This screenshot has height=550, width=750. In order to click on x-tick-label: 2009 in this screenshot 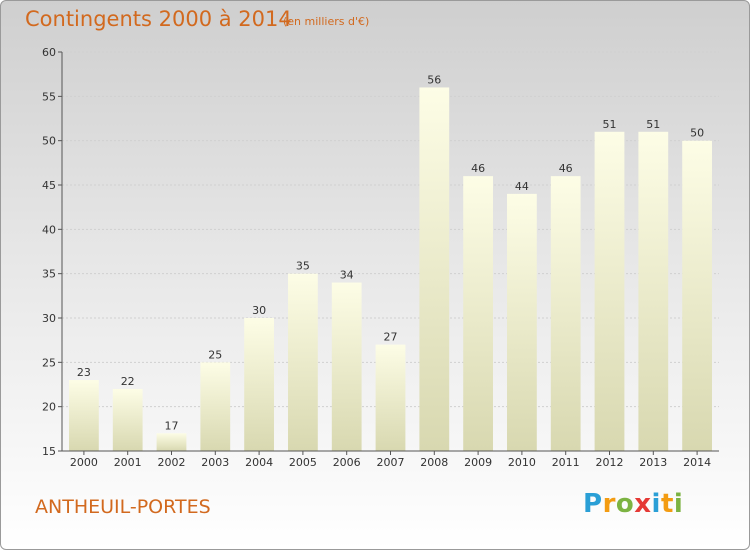, I will do `click(478, 462)`.